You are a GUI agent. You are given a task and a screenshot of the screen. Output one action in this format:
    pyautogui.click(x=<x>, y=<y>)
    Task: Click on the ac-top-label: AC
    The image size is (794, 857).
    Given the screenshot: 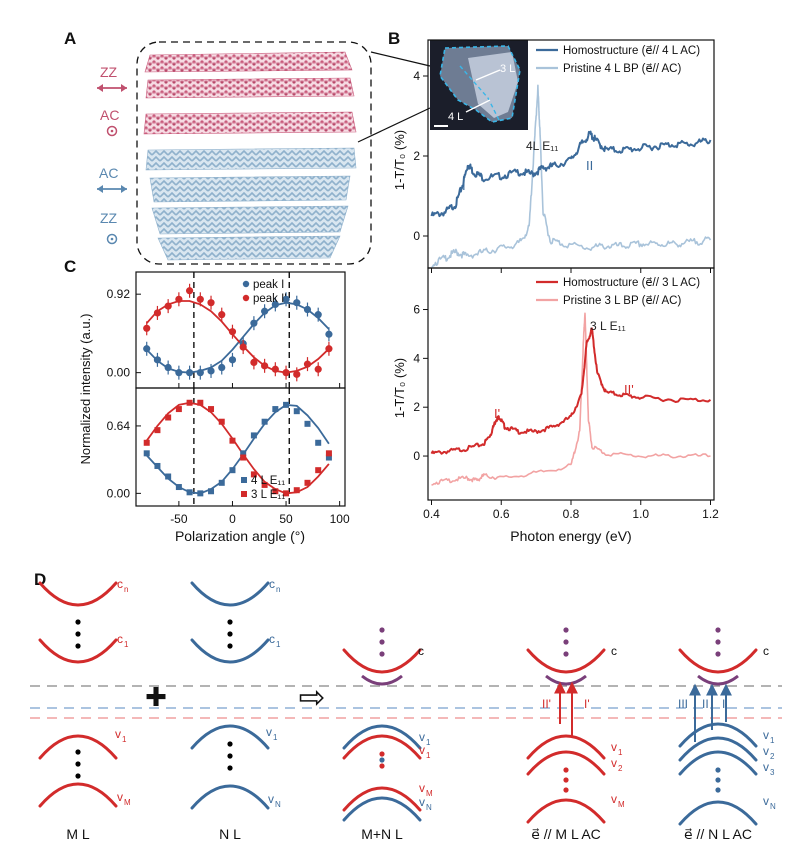 What is the action you would take?
    pyautogui.click(x=109, y=115)
    